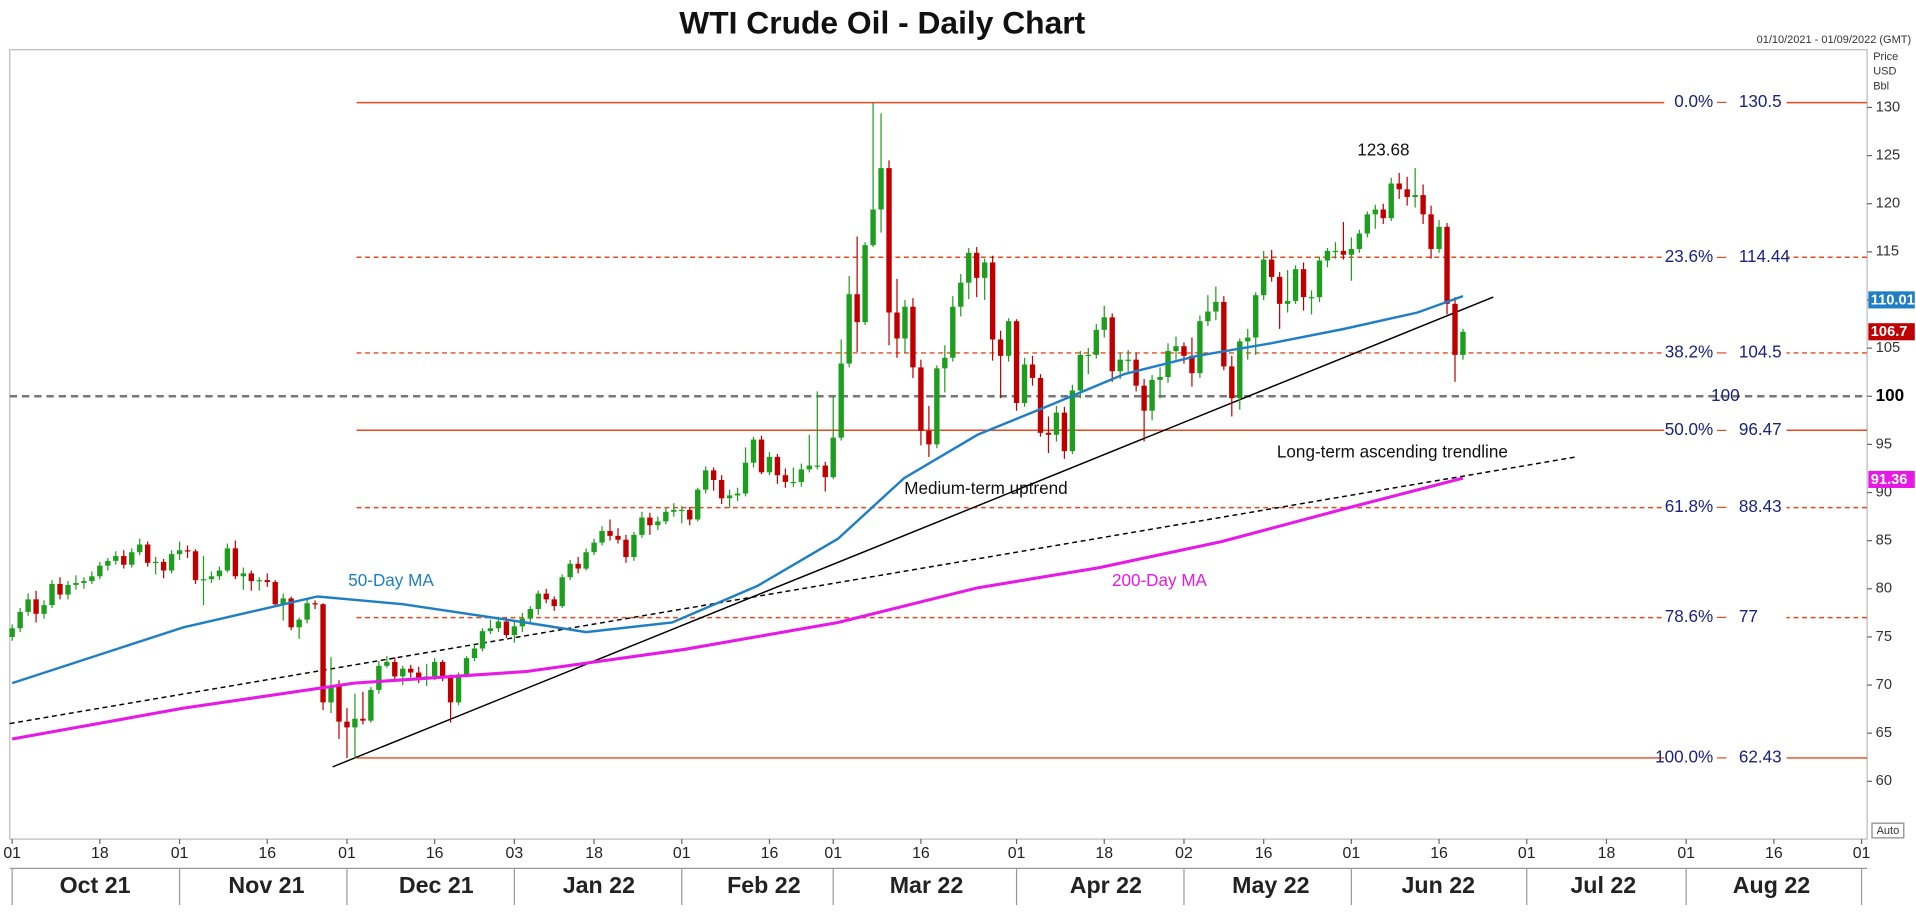 Image resolution: width=1916 pixels, height=923 pixels. Describe the element at coordinates (391, 580) in the screenshot. I see `series-label: 50-Day MA` at that location.